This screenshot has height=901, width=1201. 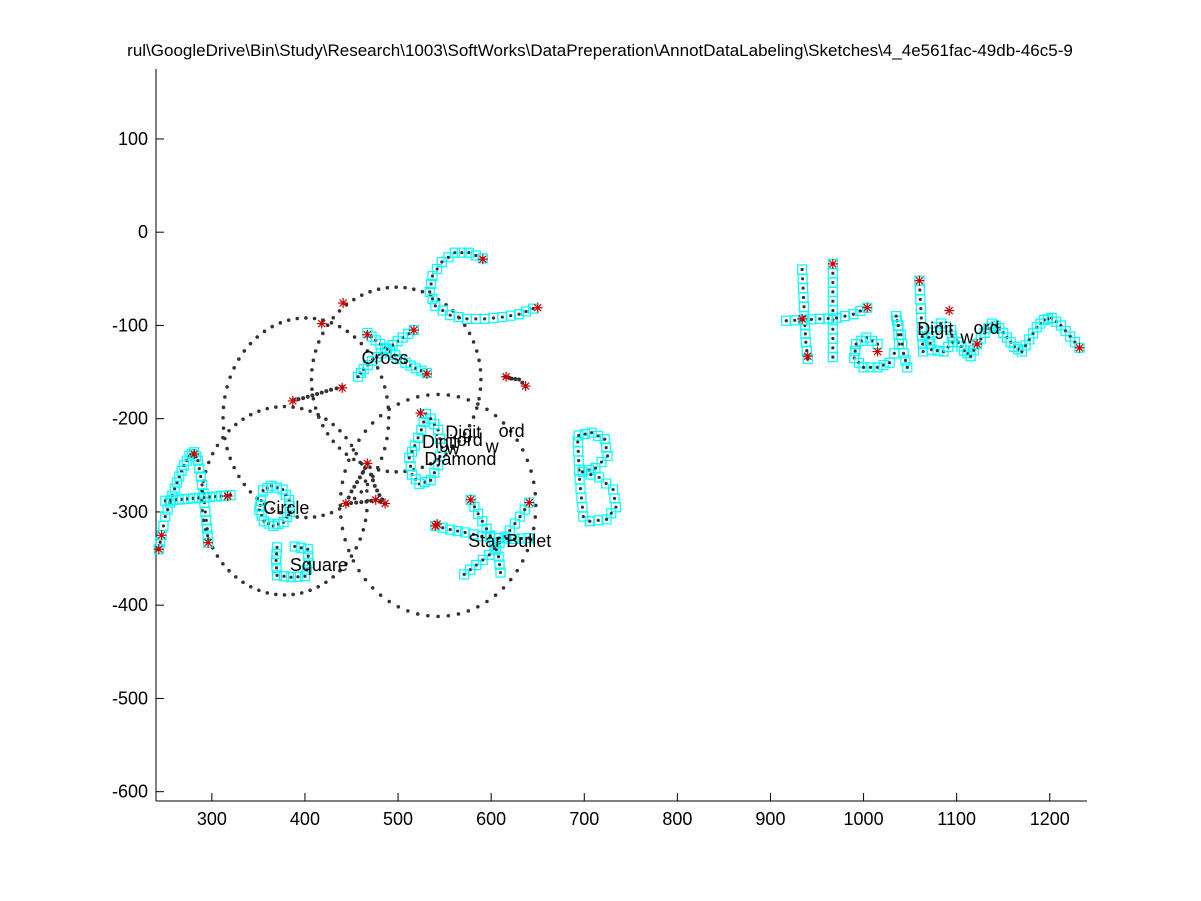 What do you see at coordinates (463, 433) in the screenshot?
I see `annotation-label: Digit` at bounding box center [463, 433].